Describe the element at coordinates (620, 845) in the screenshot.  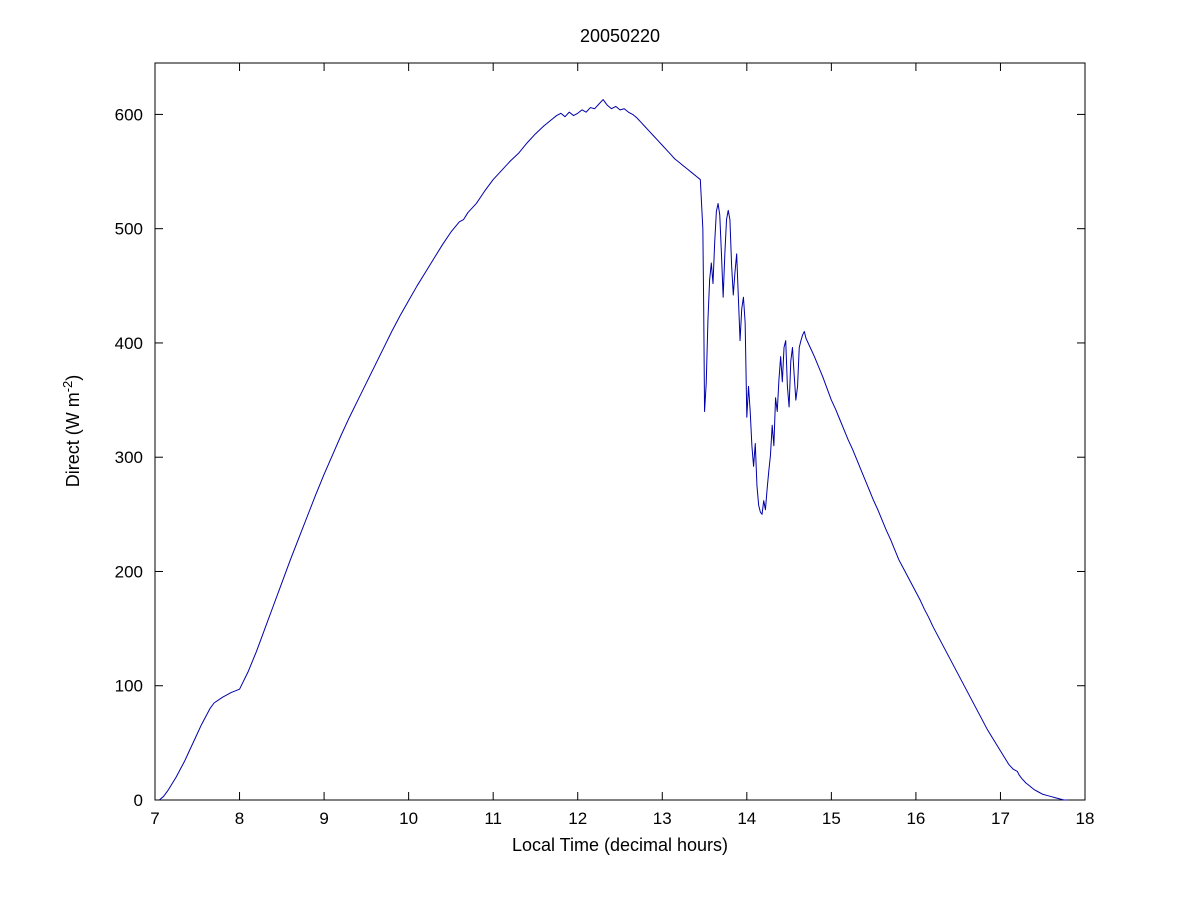
I see `x-axis-label: Local Time (decimal hours)` at that location.